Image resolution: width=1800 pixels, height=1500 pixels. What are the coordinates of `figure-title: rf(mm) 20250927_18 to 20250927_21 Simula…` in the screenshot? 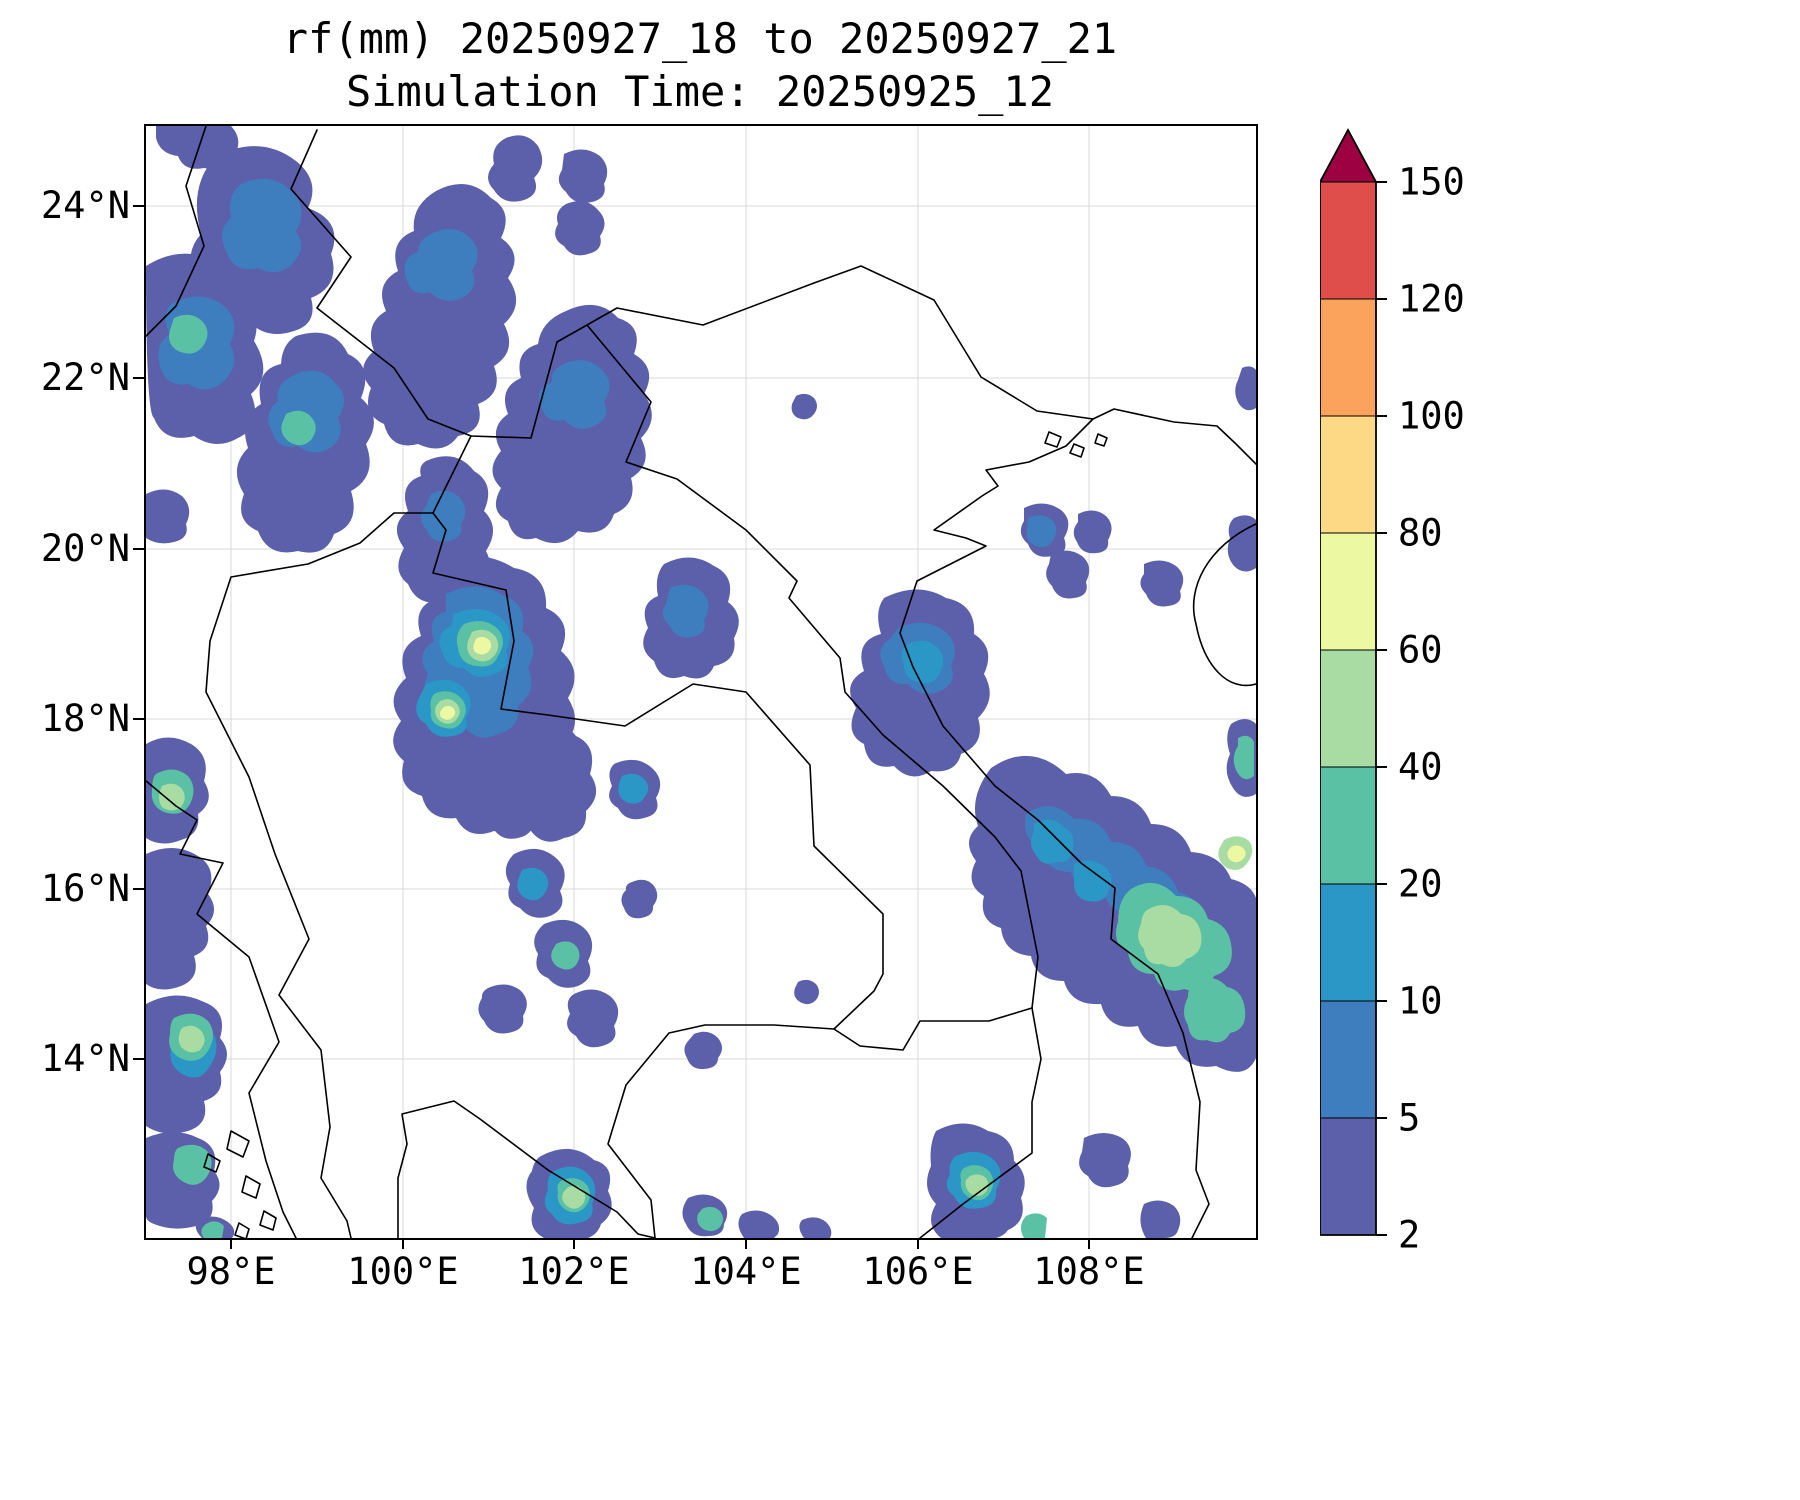 It's located at (700, 65).